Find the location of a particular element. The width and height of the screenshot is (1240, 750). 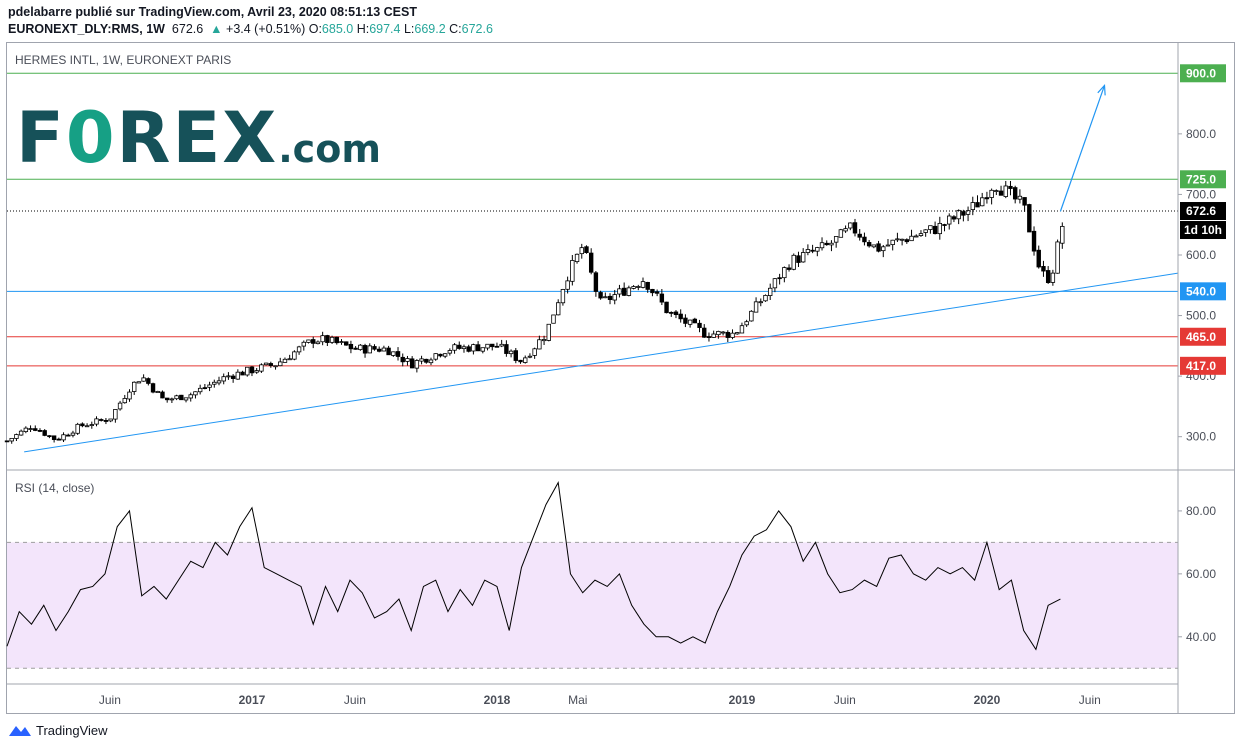

symbol: EURONEXT_DLY:RMS, 1W is located at coordinates (86, 29).